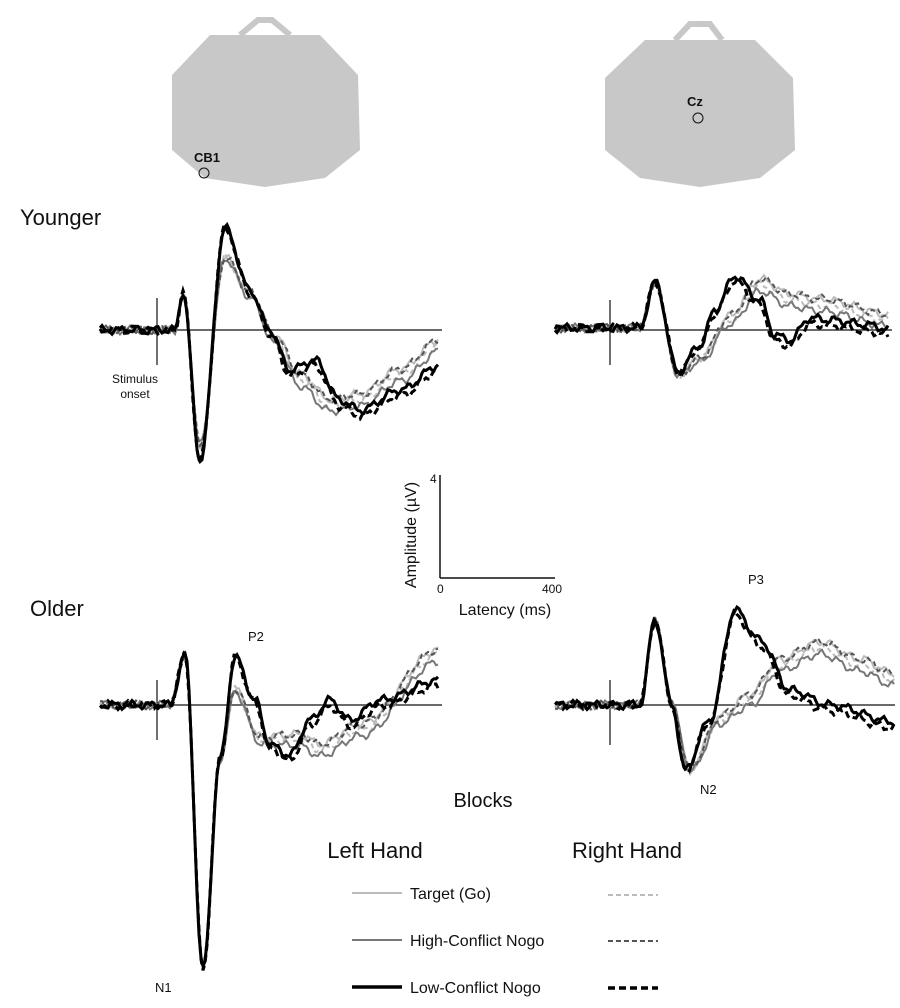 The image size is (900, 1008). Describe the element at coordinates (60, 217) in the screenshot. I see `group-label: Younger` at that location.